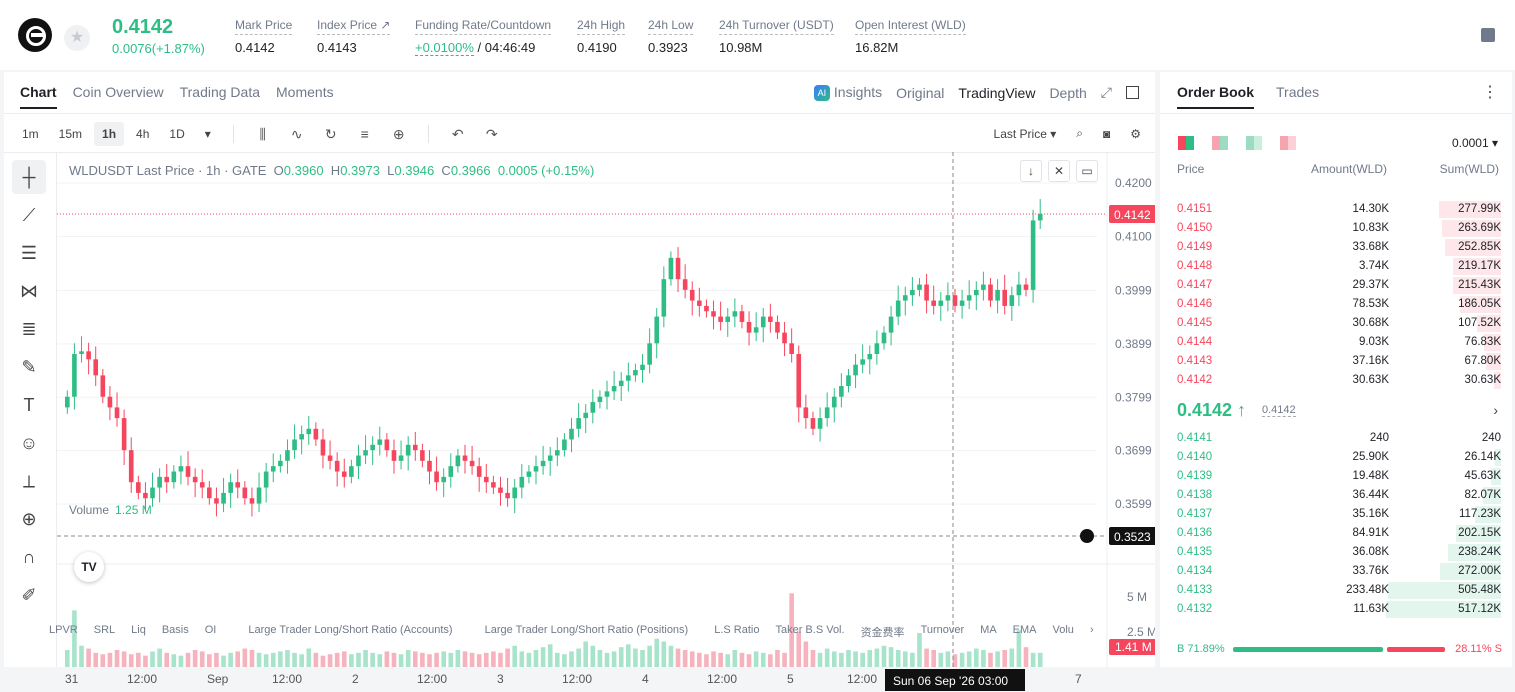 The width and height of the screenshot is (1515, 692). What do you see at coordinates (29, 253) in the screenshot?
I see `horizontal-lines-icon: ☰` at bounding box center [29, 253].